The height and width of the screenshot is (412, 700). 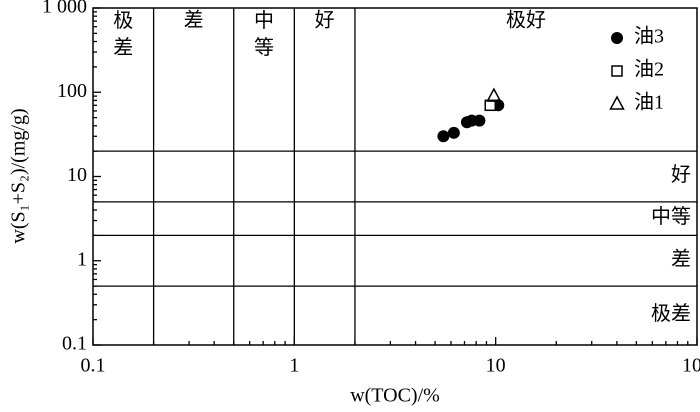 I want to click on x-tick-label: 1, so click(x=294, y=366).